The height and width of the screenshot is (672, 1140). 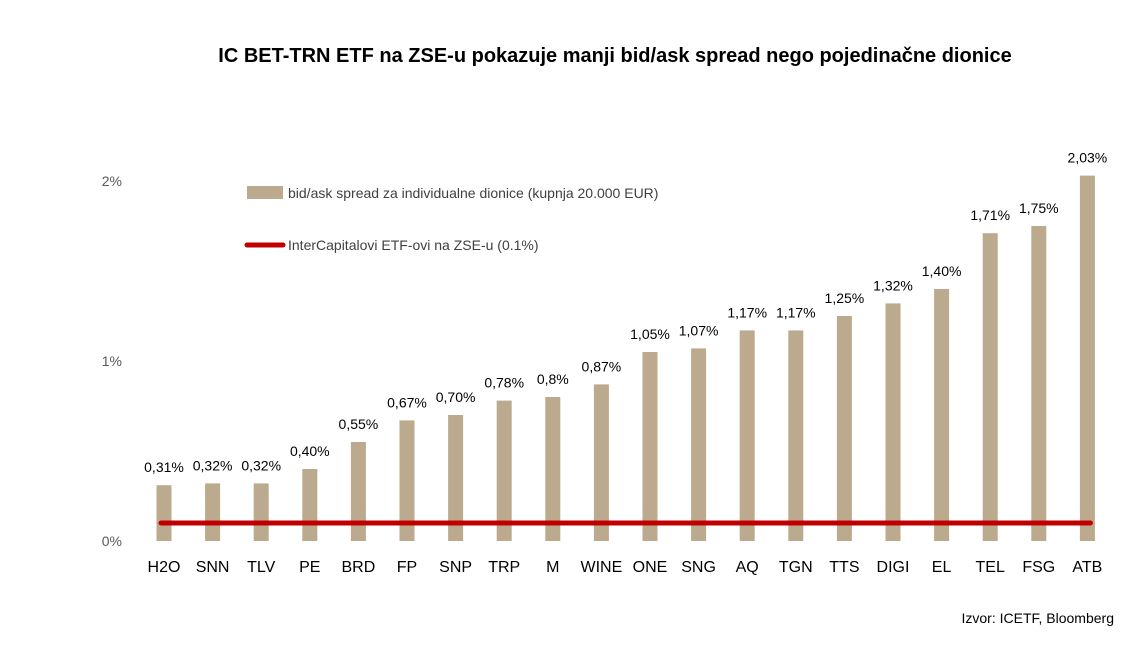 What do you see at coordinates (893, 567) in the screenshot?
I see `x-tick-label: DIGI` at bounding box center [893, 567].